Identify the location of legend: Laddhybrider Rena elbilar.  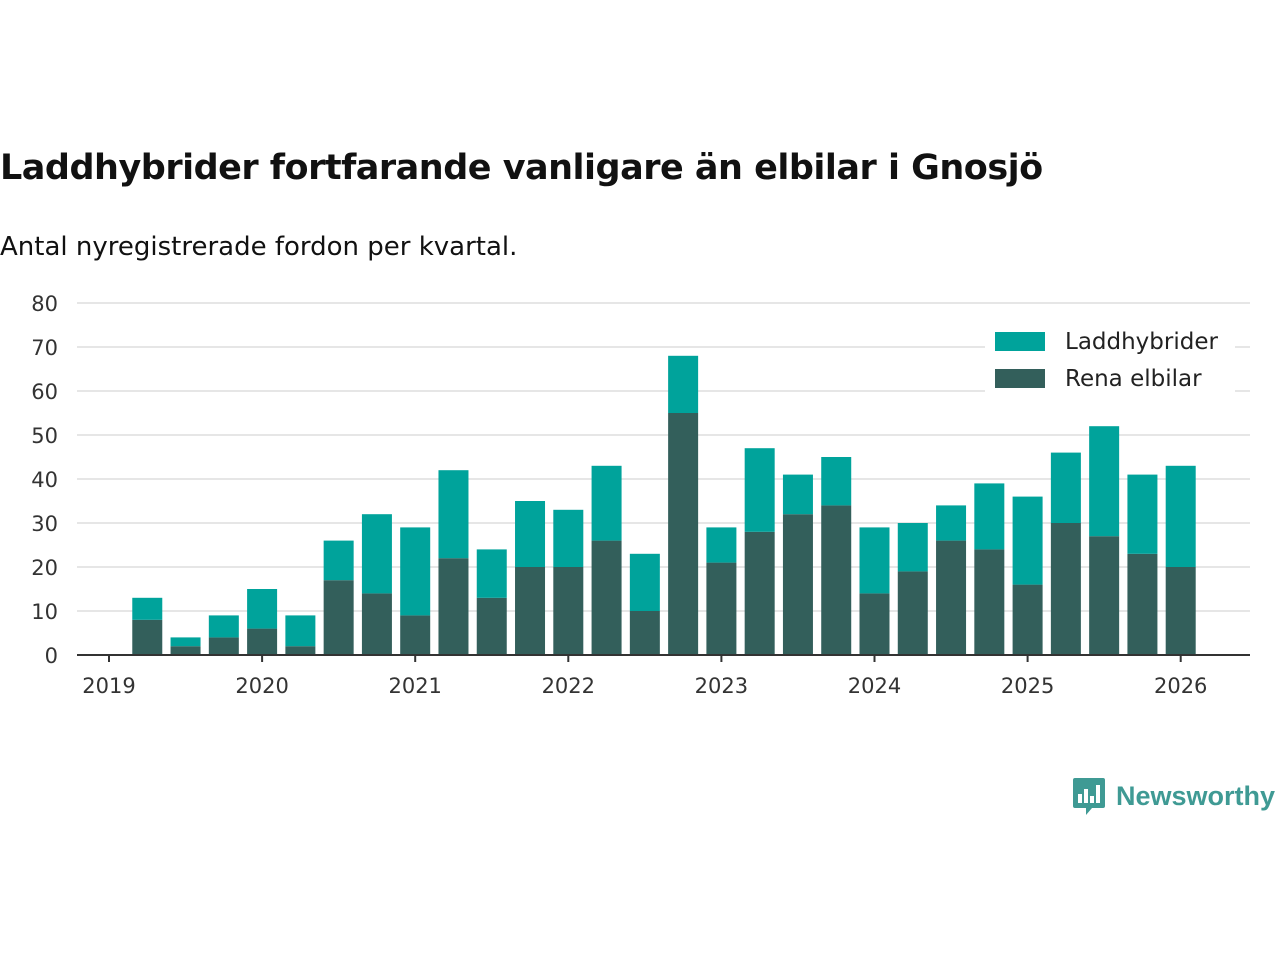
(1110, 360).